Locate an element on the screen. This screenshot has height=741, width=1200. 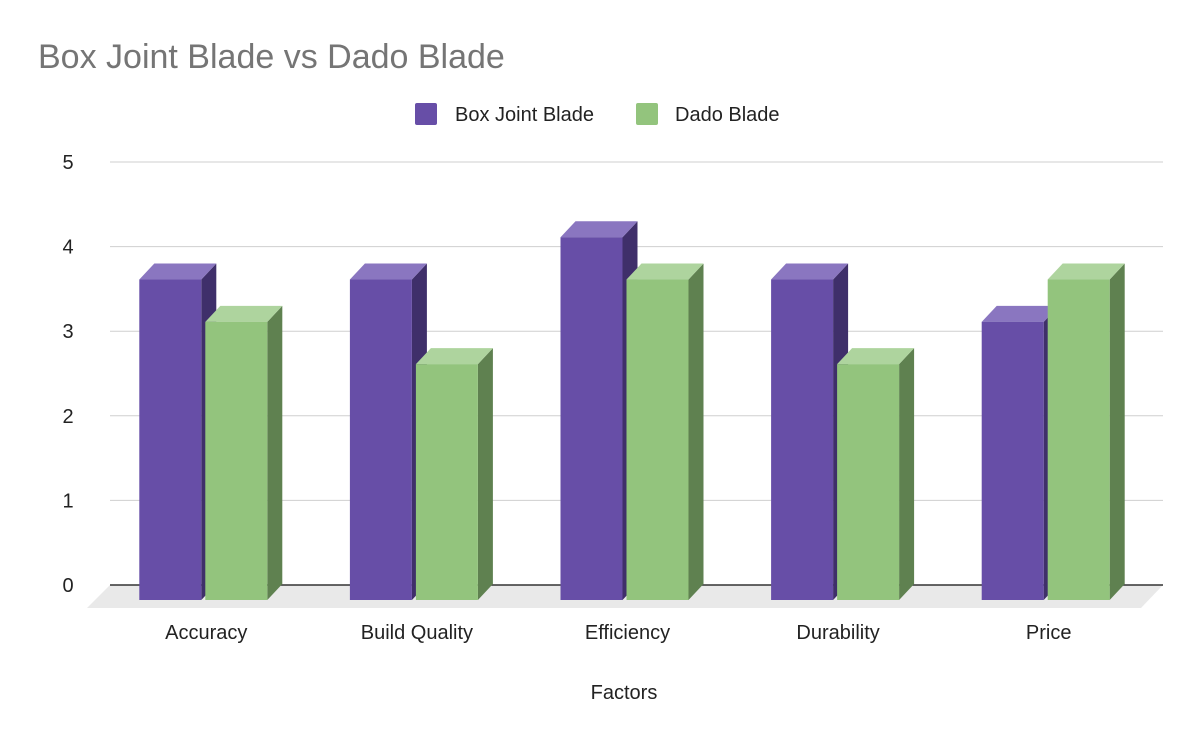
legend-swatch-box-joint-blade is located at coordinates (426, 114).